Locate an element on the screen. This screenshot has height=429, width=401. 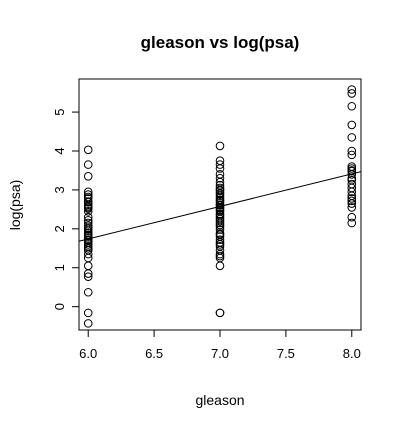
y-tick-label: 4 is located at coordinates (59, 150).